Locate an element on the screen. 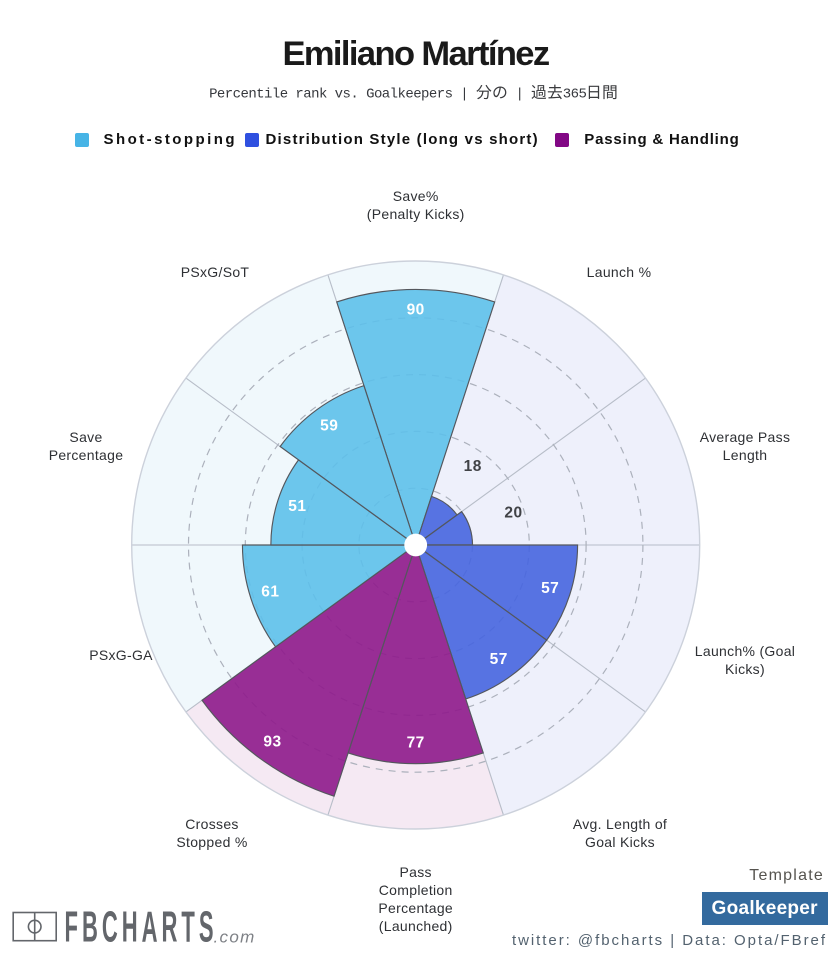 The image size is (831, 954). svg-text: 90 is located at coordinates (416, 309).